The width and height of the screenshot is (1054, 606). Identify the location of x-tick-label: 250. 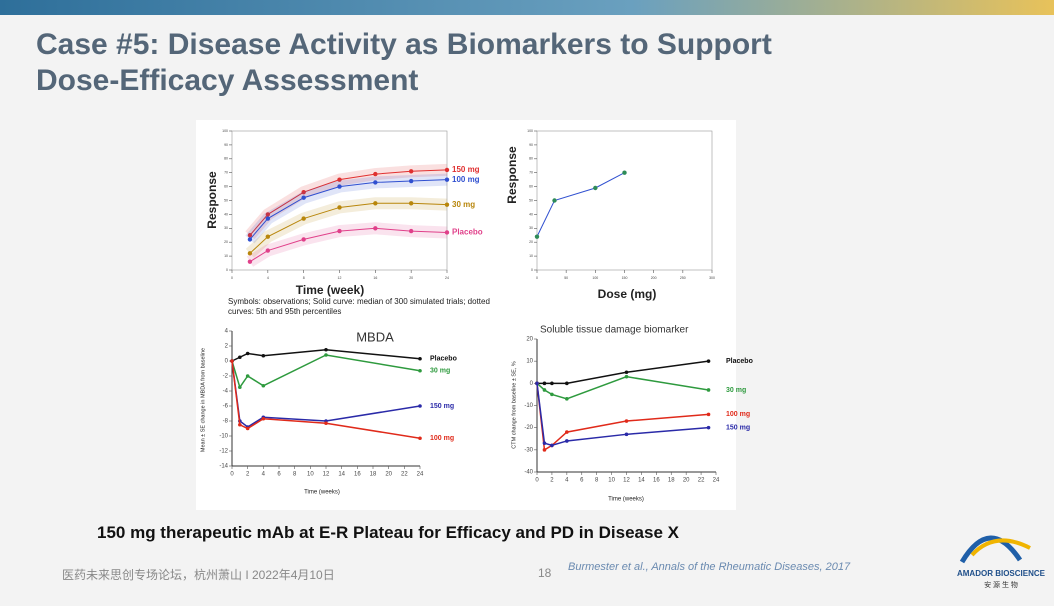
(683, 278).